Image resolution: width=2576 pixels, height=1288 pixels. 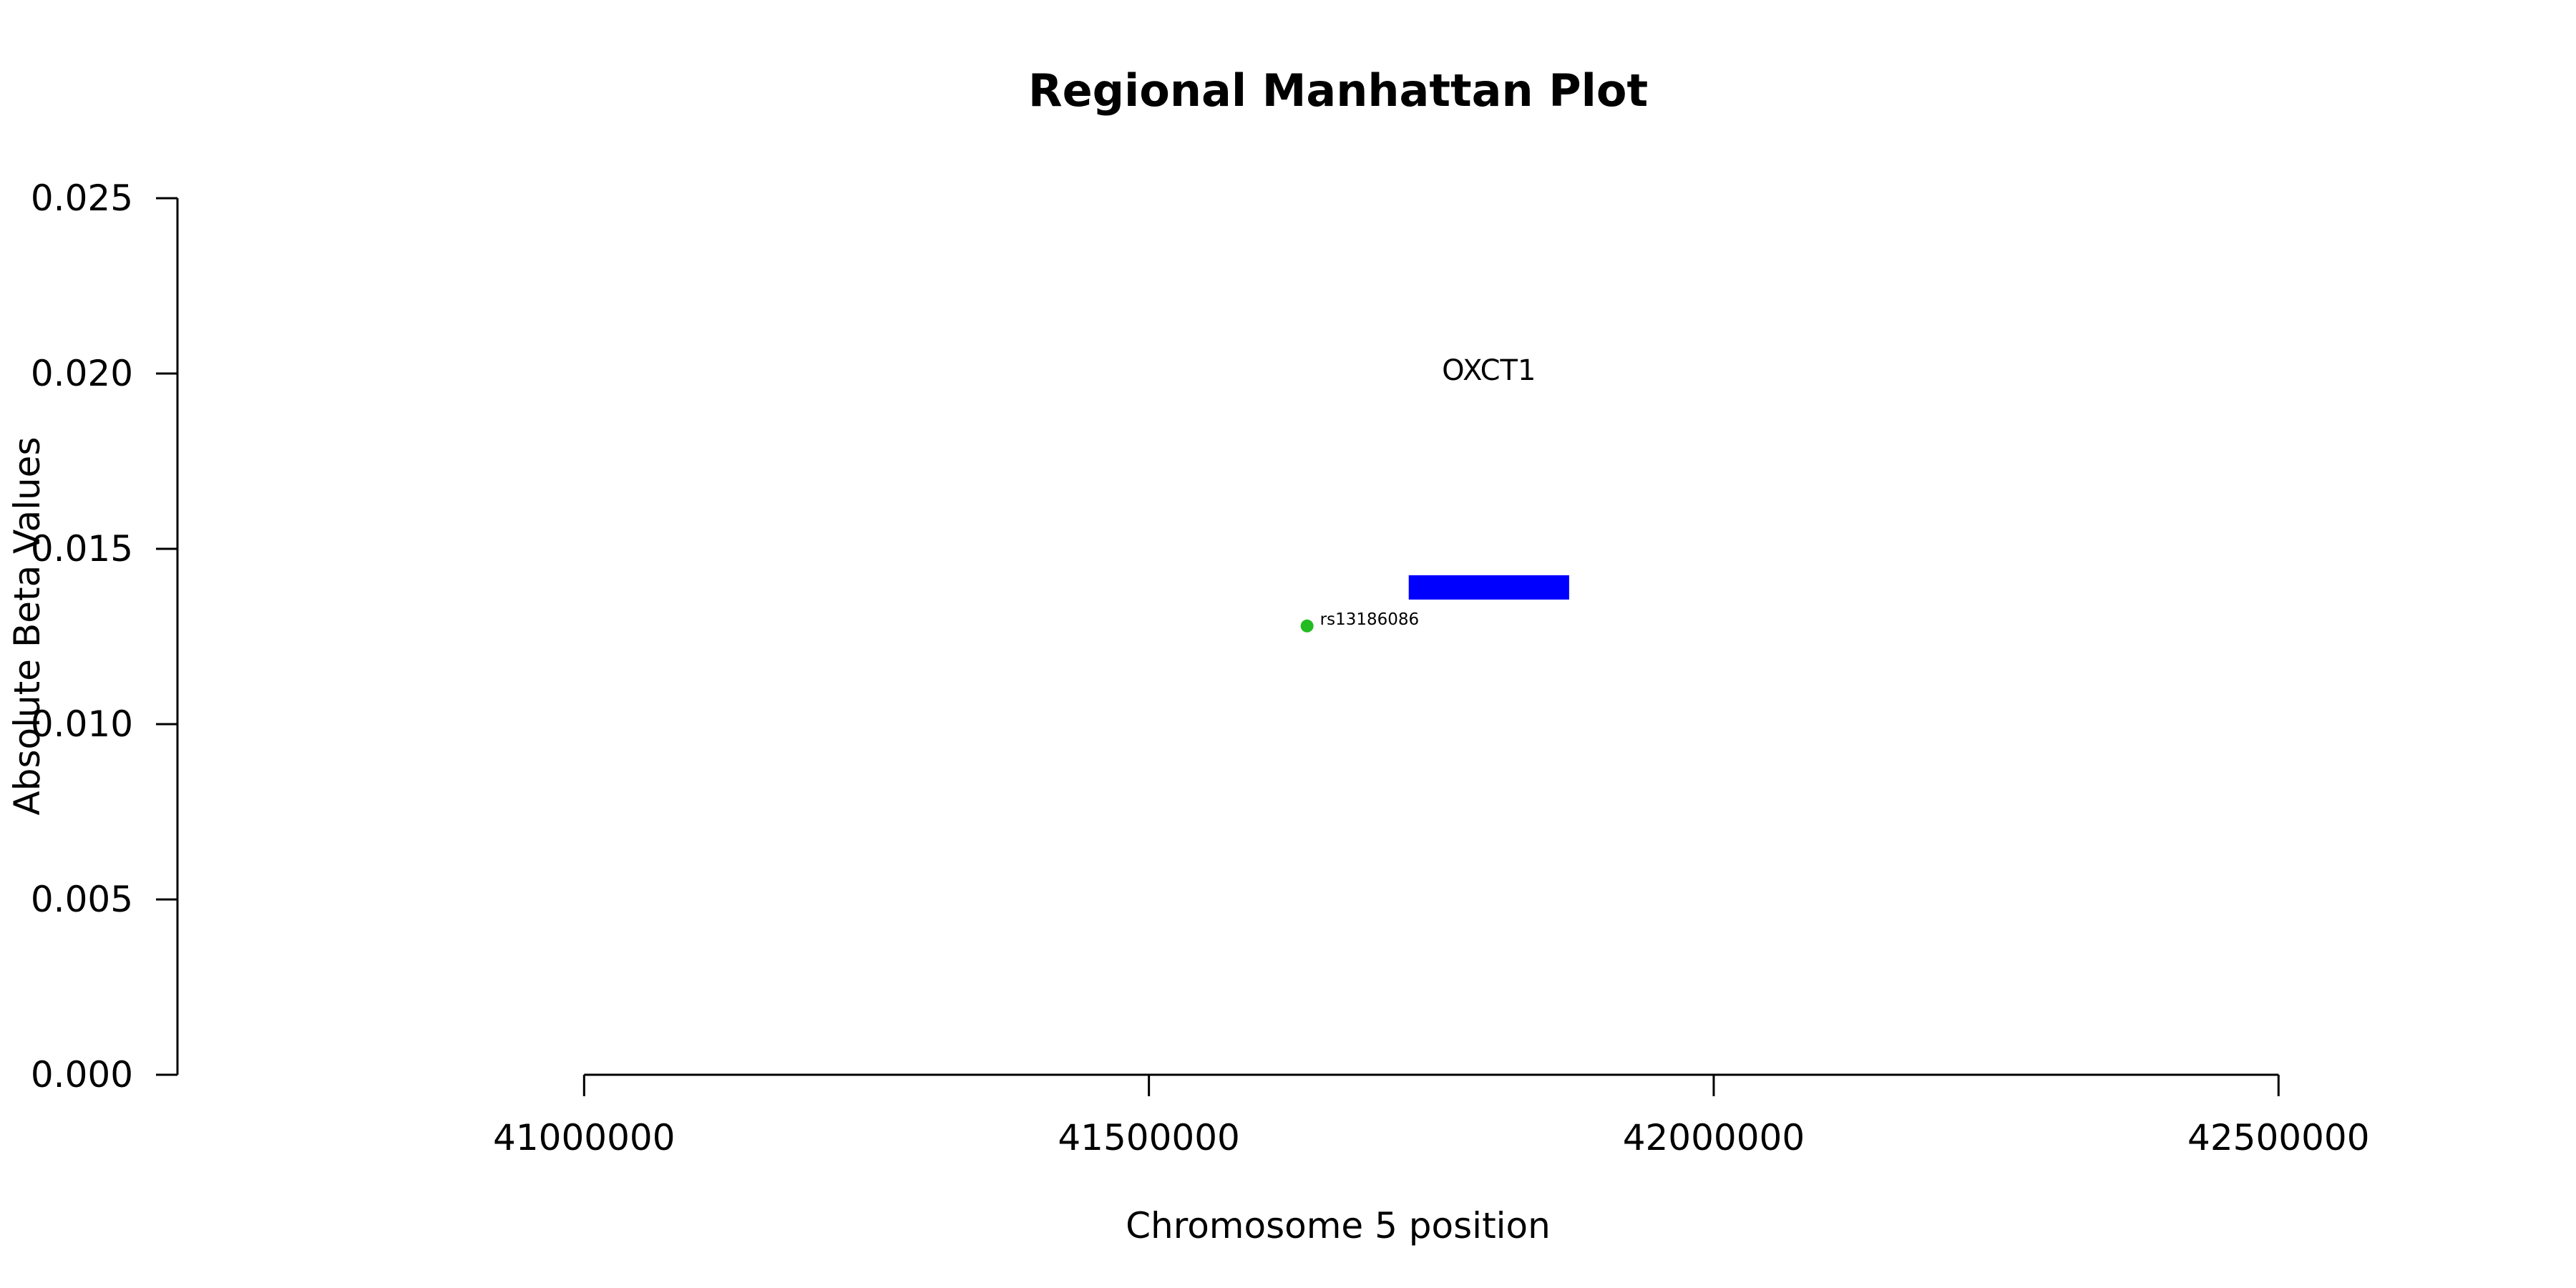 I want to click on y-tick-label: 0.015, so click(x=82, y=549).